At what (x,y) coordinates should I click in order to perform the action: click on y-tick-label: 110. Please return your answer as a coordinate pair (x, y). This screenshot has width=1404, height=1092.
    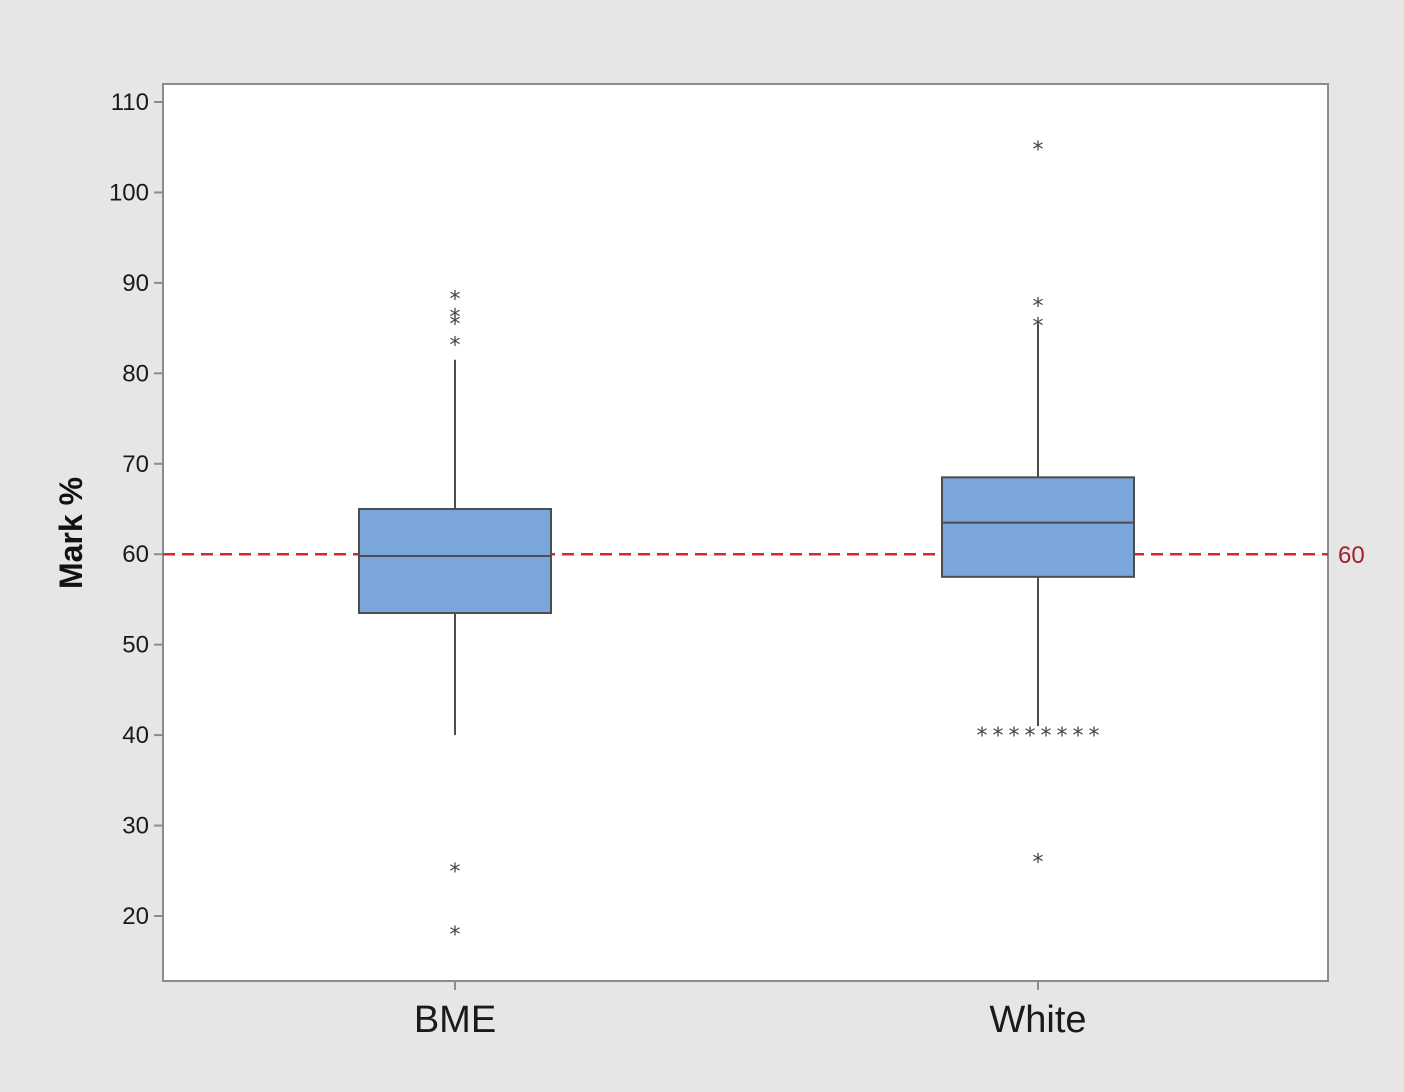
    Looking at the image, I should click on (130, 102).